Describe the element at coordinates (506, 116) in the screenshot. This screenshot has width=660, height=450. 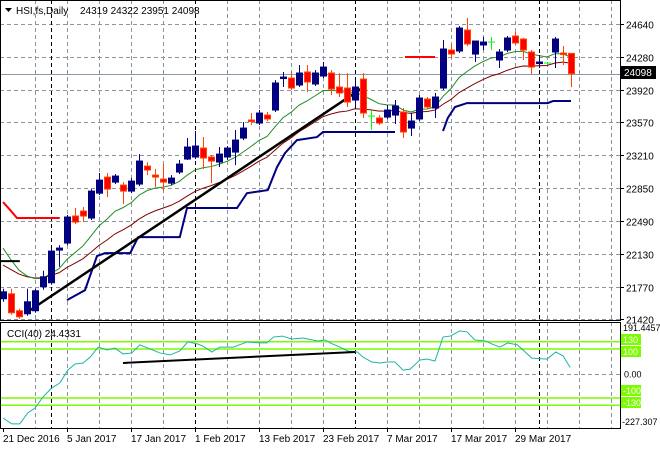
I see `stop-line` at that location.